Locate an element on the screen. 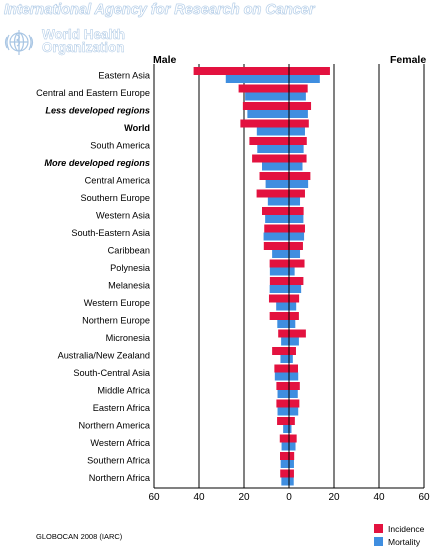 This screenshot has height=550, width=432. category-label: Northern Europe is located at coordinates (116, 321).